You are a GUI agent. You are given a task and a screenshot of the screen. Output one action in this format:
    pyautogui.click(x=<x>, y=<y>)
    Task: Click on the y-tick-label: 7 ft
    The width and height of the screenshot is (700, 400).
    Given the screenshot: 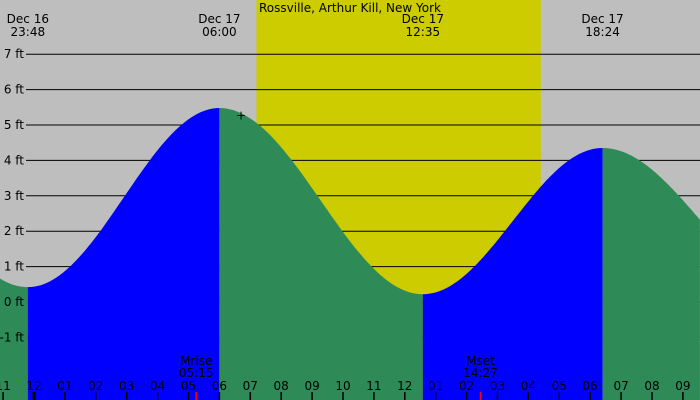 What is the action you would take?
    pyautogui.click(x=14, y=54)
    